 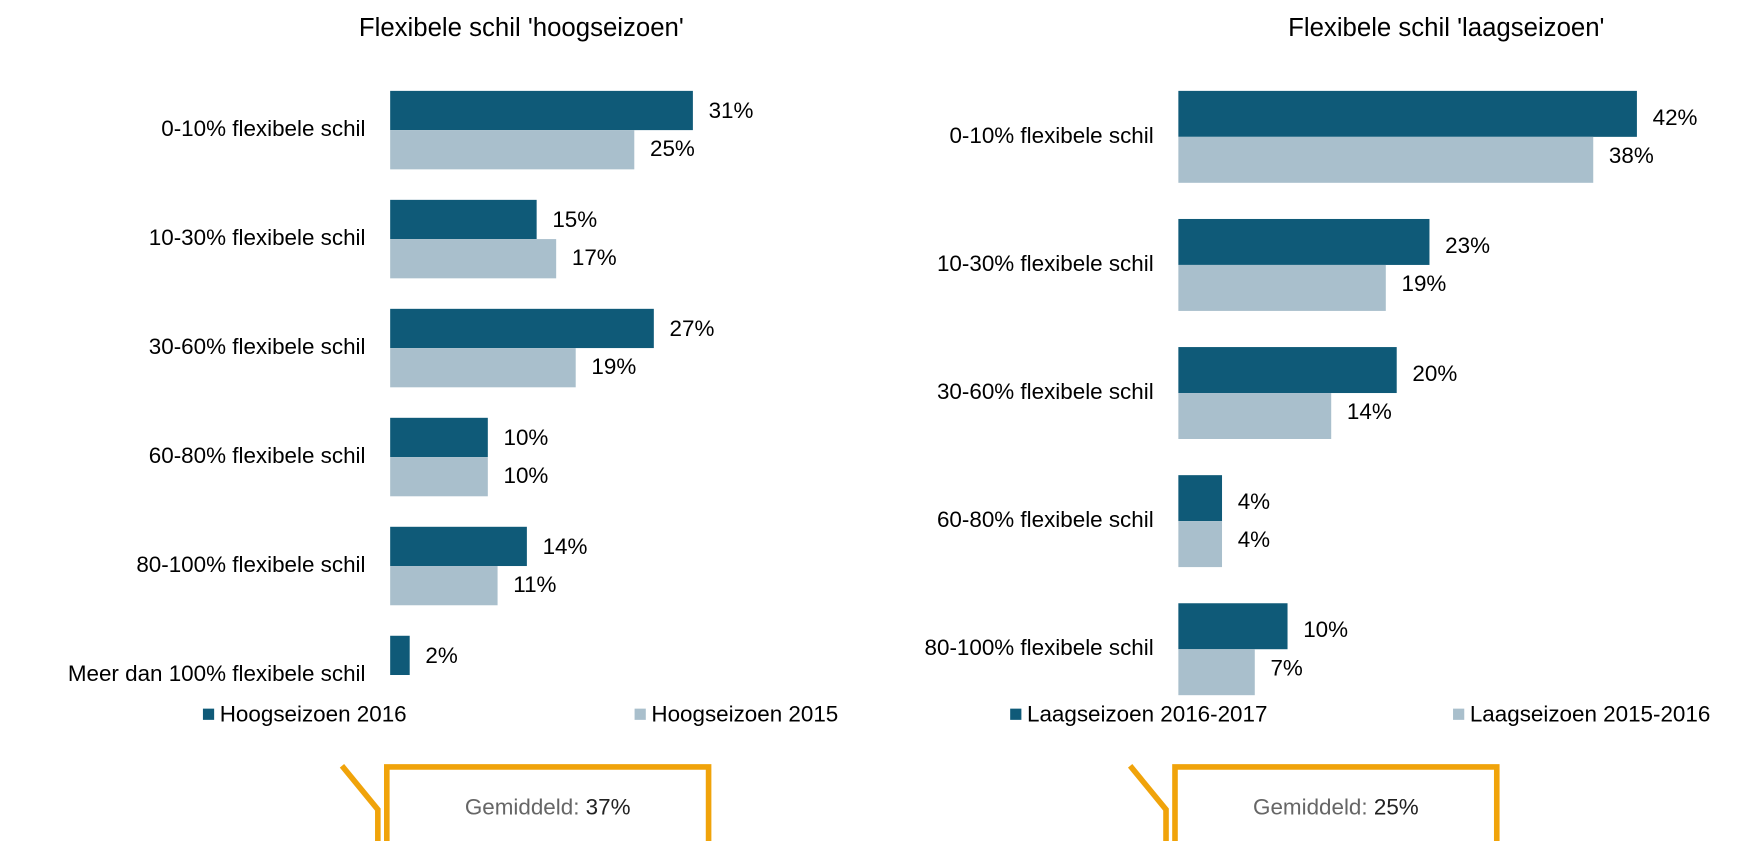 I want to click on value-label: 38%, so click(x=1631, y=155).